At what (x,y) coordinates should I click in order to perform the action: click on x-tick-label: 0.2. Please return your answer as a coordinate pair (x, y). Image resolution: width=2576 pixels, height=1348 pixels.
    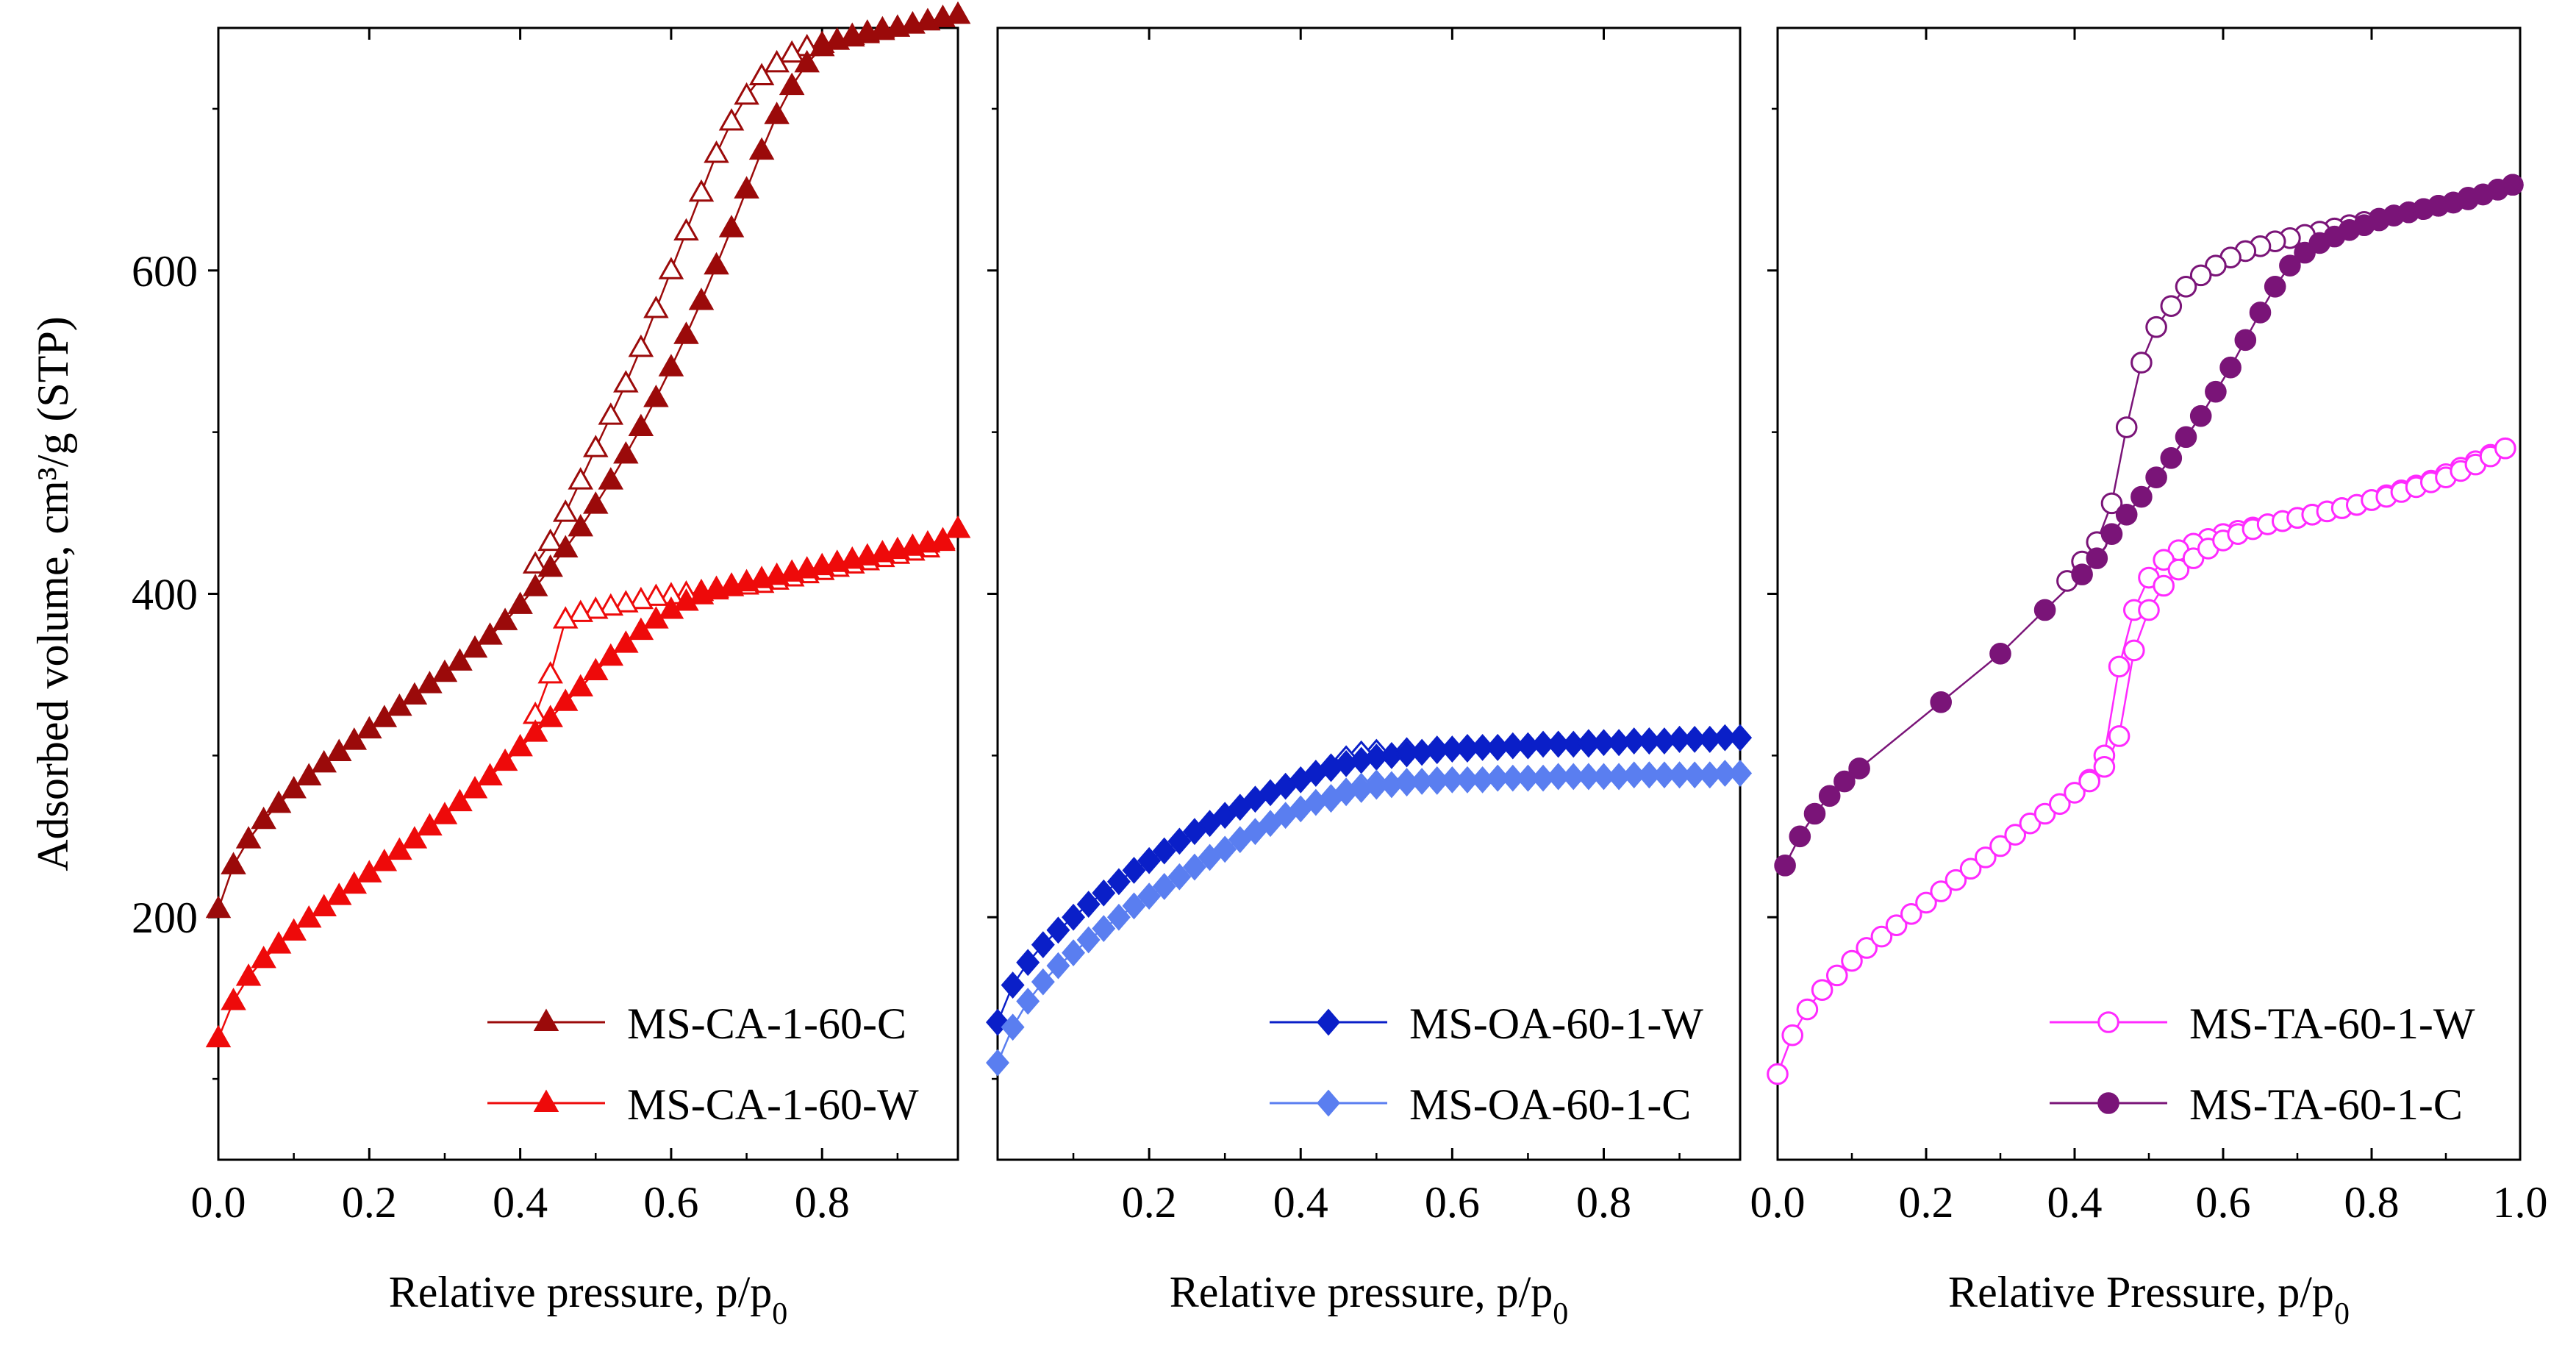
    Looking at the image, I should click on (1149, 1202).